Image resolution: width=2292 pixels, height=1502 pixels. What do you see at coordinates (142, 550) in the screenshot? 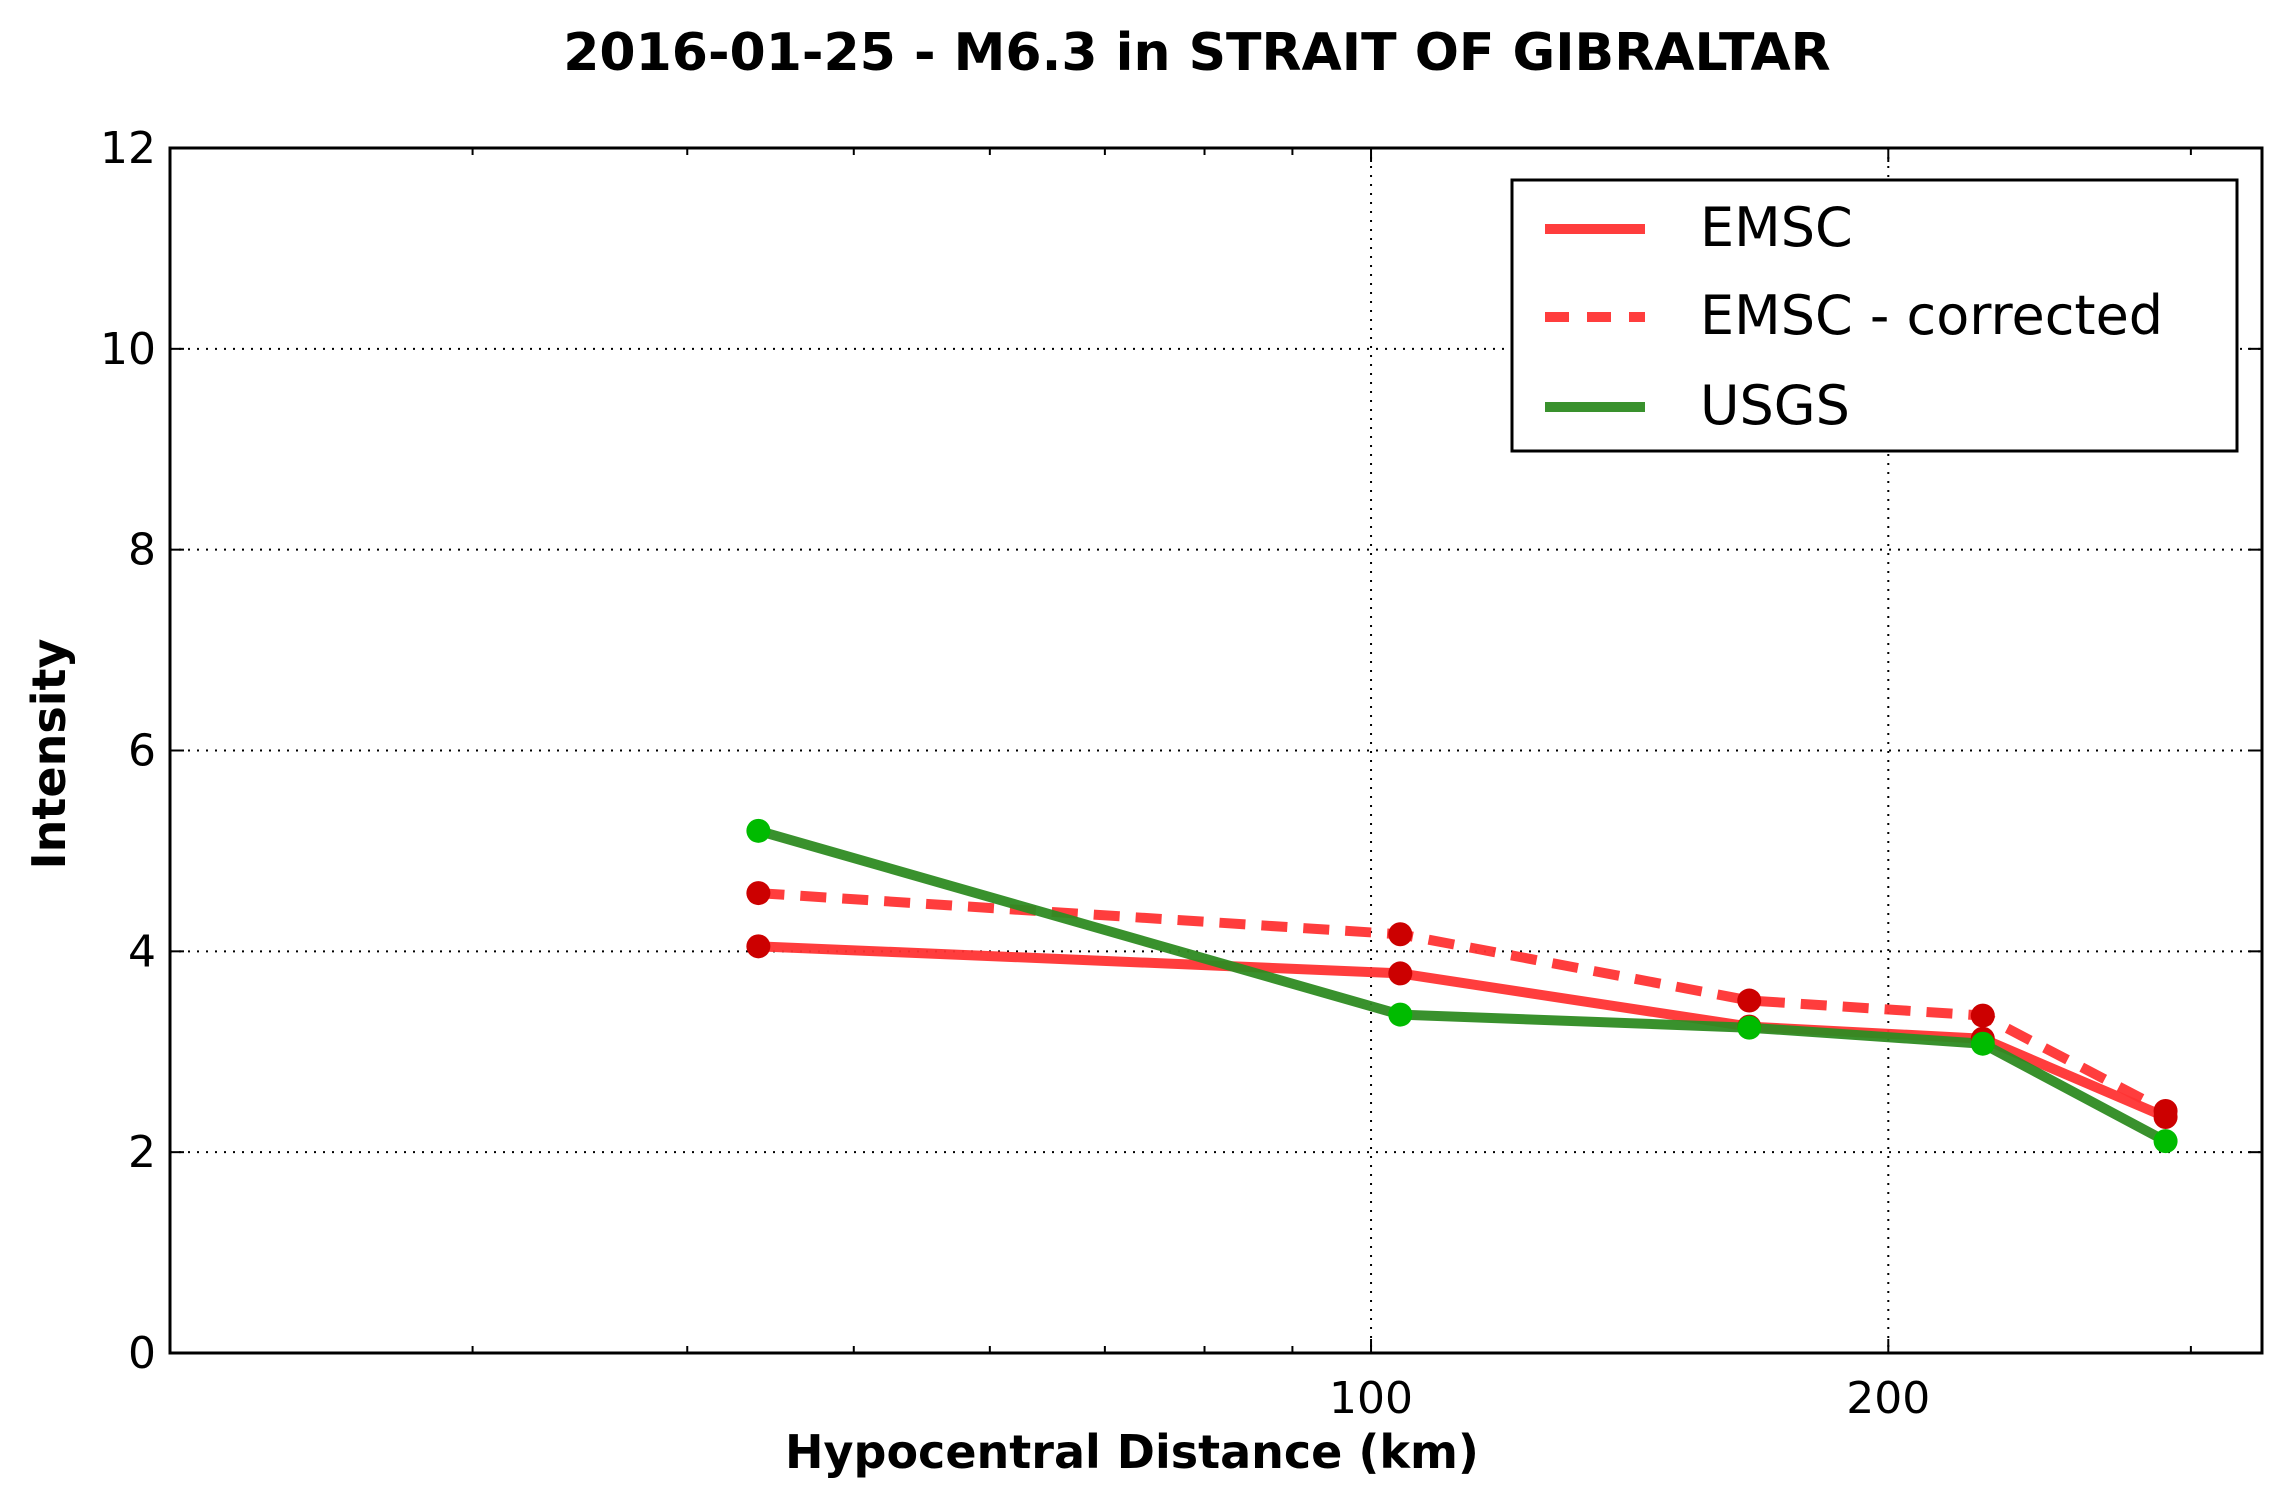
I see `y-tick-label: 8` at bounding box center [142, 550].